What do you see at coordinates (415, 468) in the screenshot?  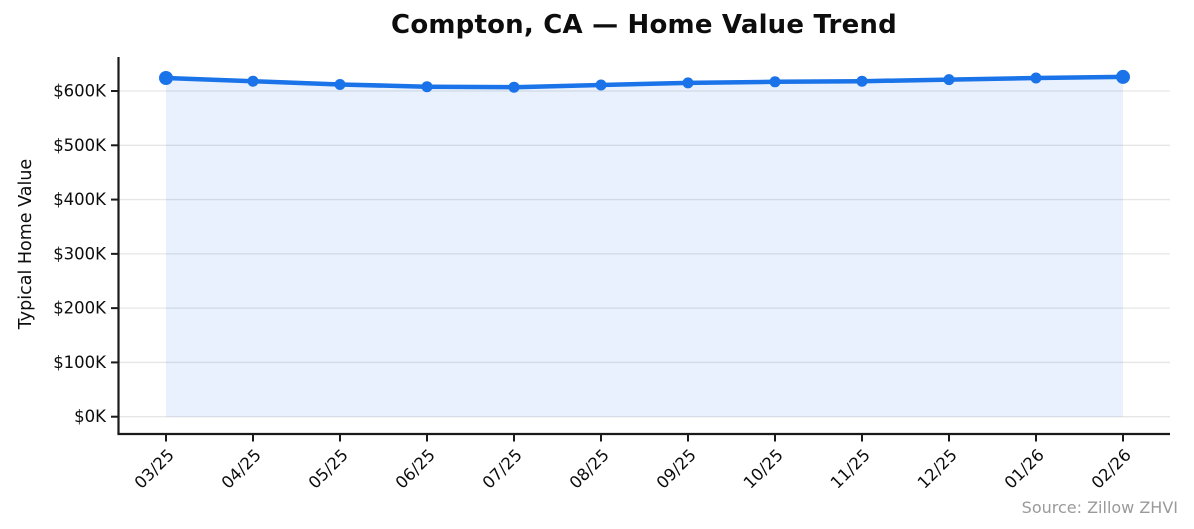 I see `x-tick-label: 06/25` at bounding box center [415, 468].